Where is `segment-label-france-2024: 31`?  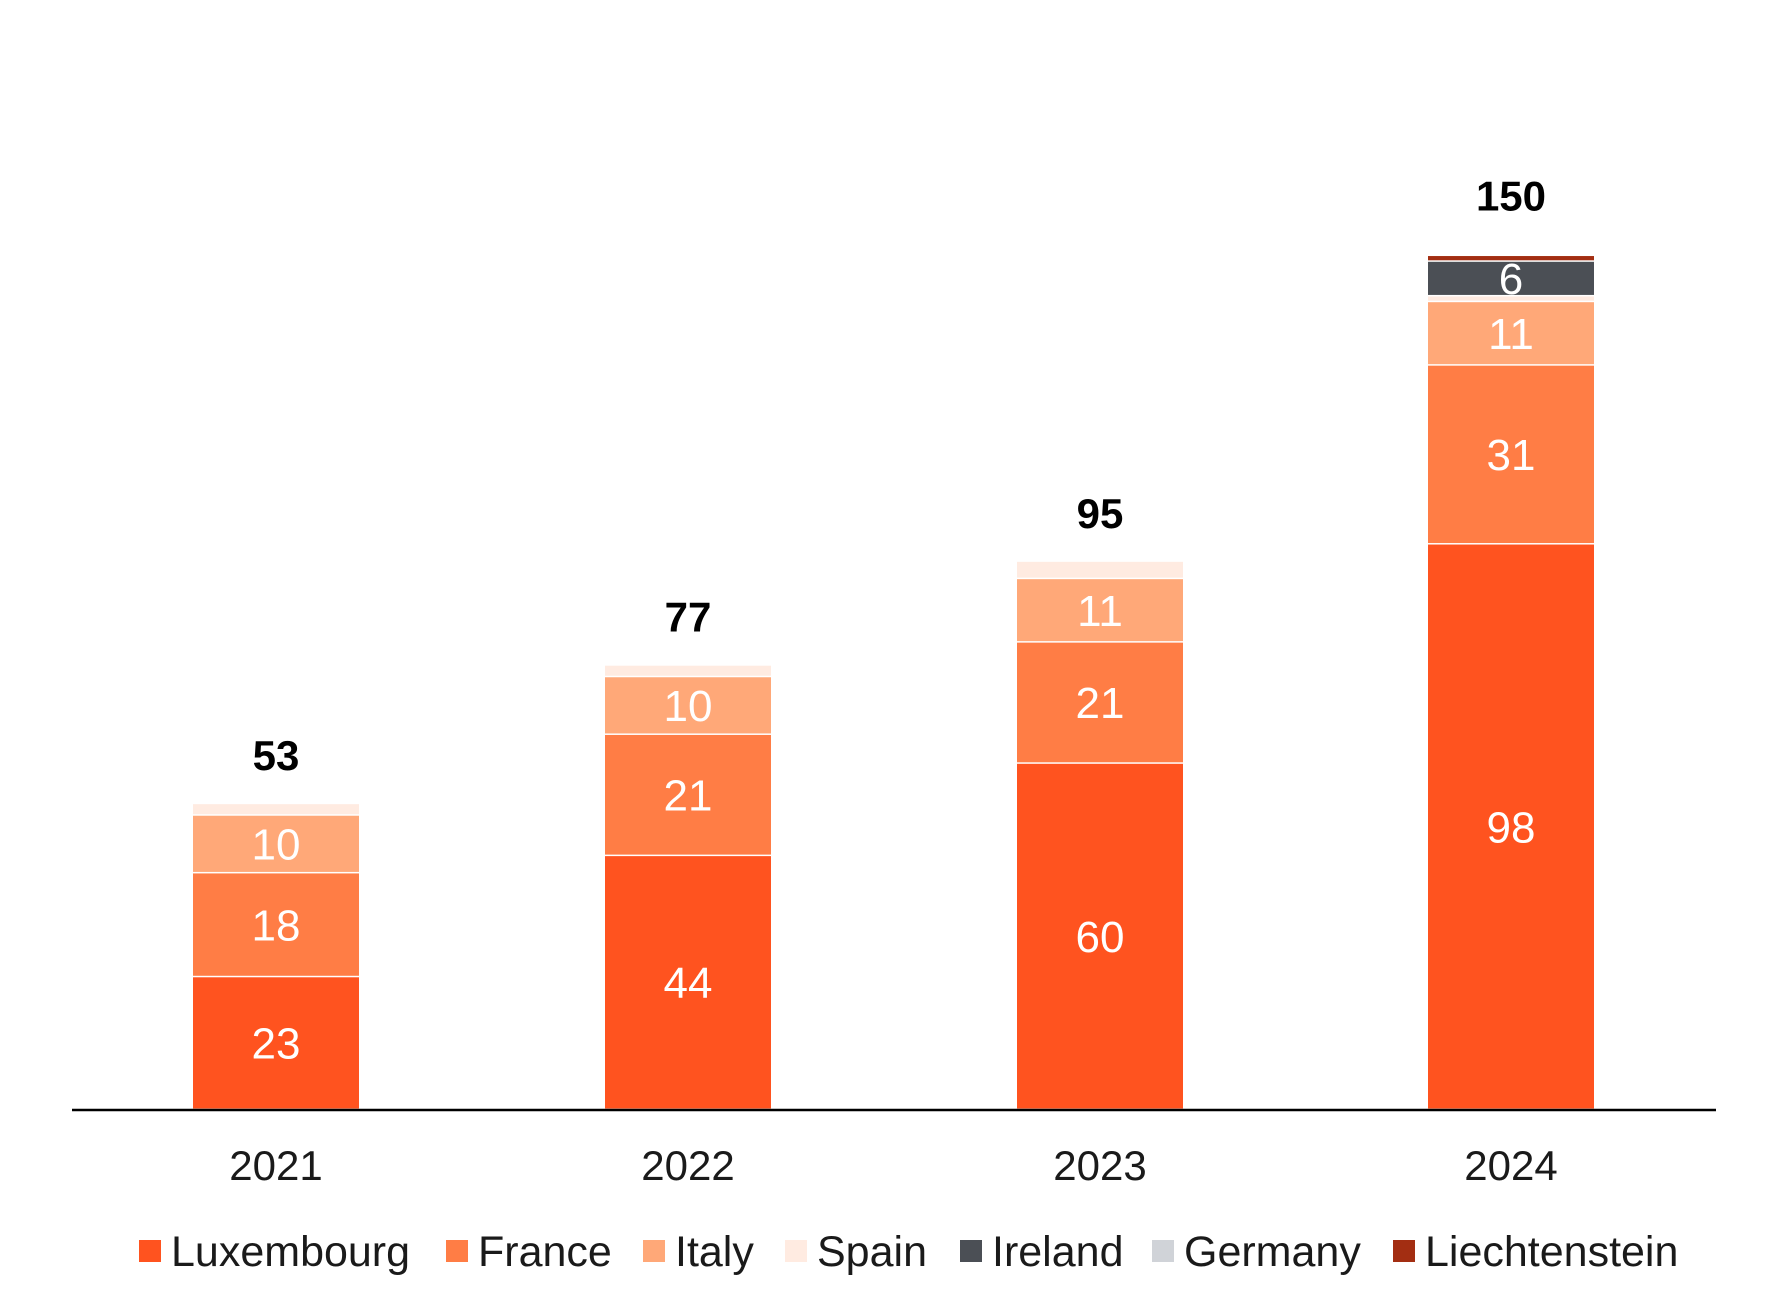 segment-label-france-2024: 31 is located at coordinates (1511, 455).